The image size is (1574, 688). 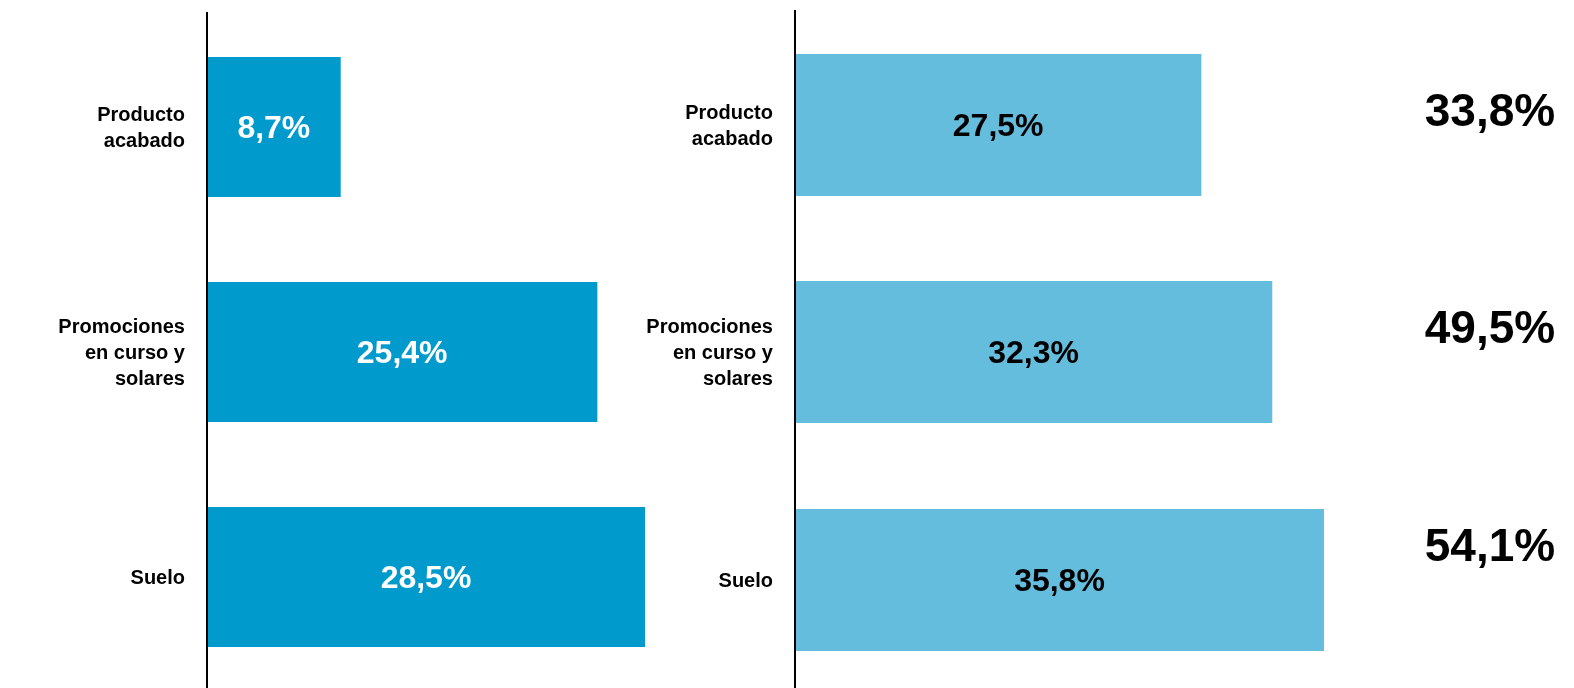 What do you see at coordinates (998, 125) in the screenshot?
I see `data-label: 27,5%` at bounding box center [998, 125].